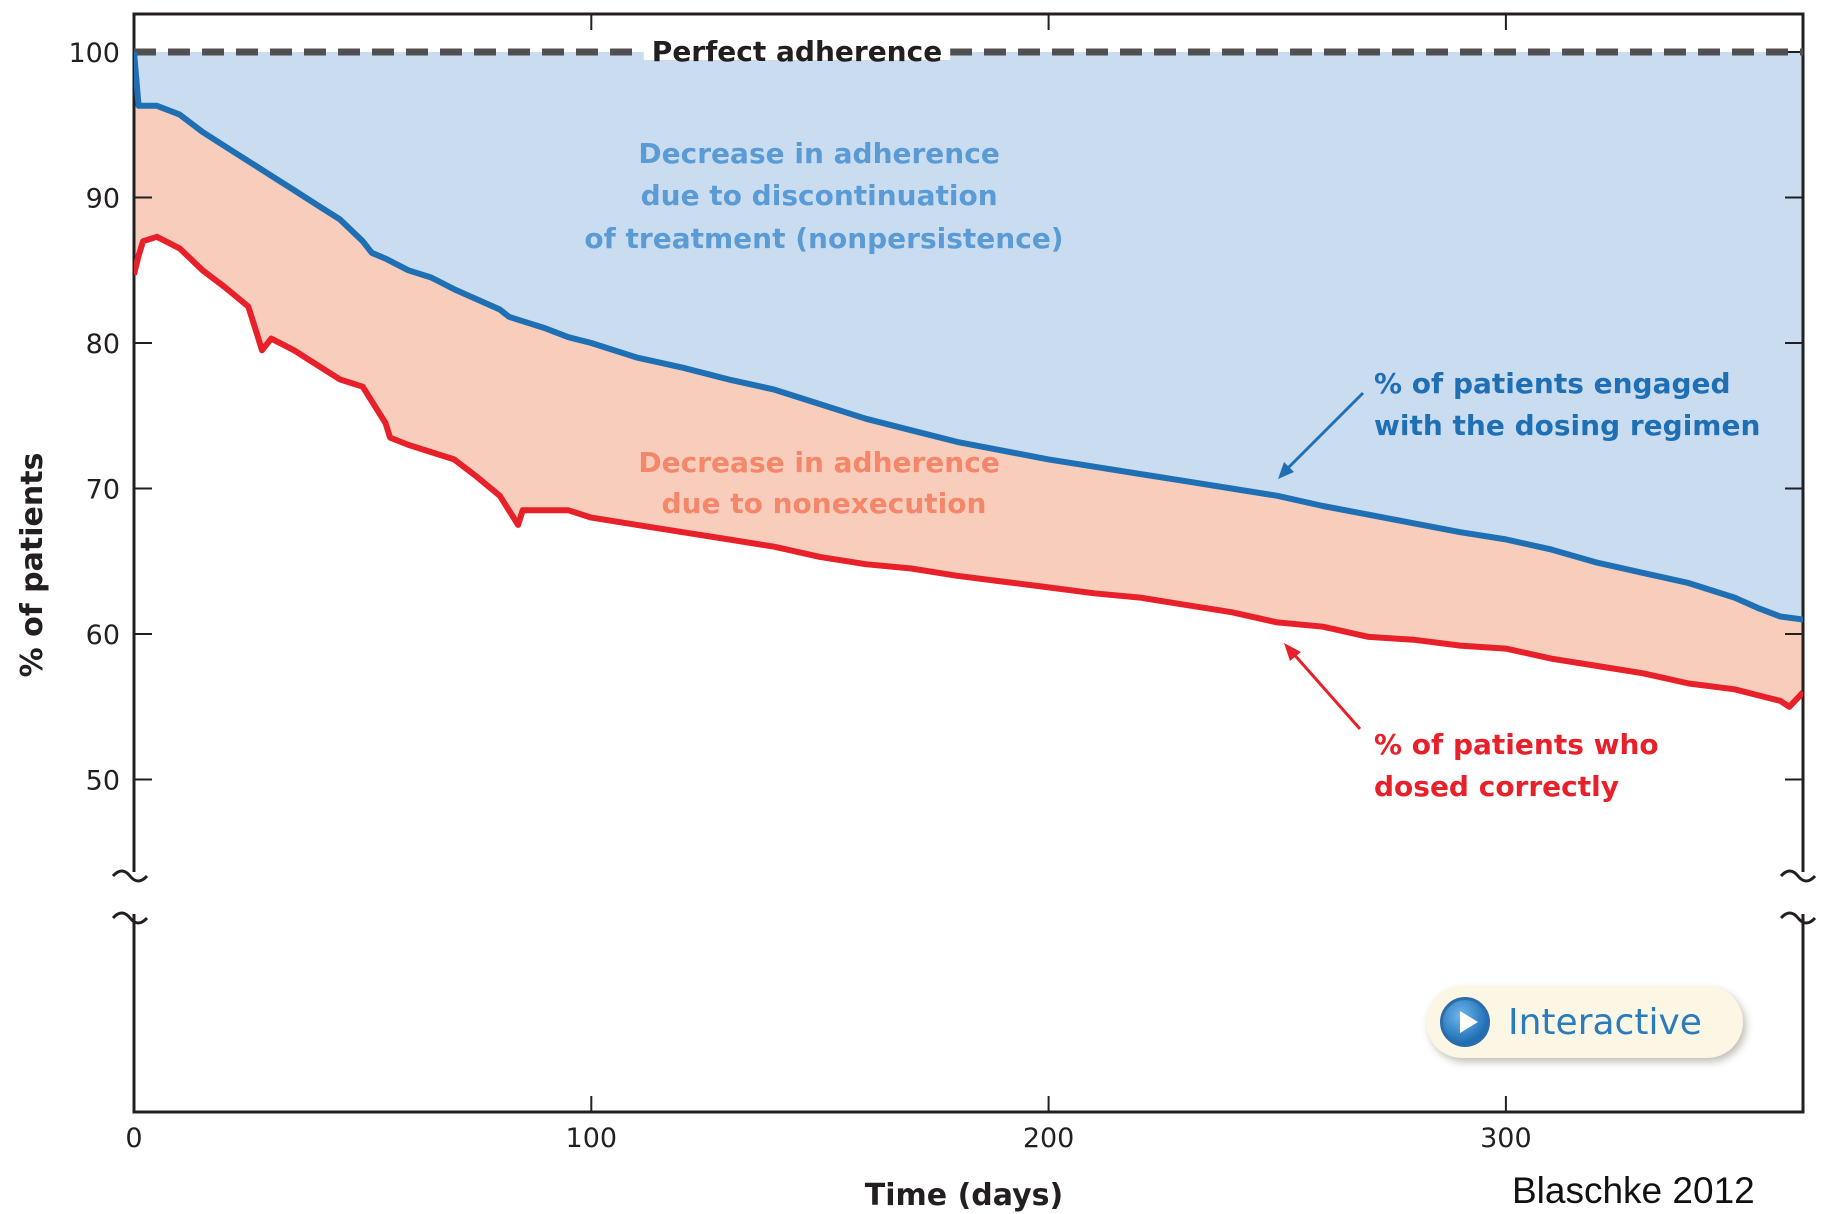 The image size is (1823, 1214). I want to click on legend-label-dosed-correctly-line-1: % of patients who, so click(1516, 744).